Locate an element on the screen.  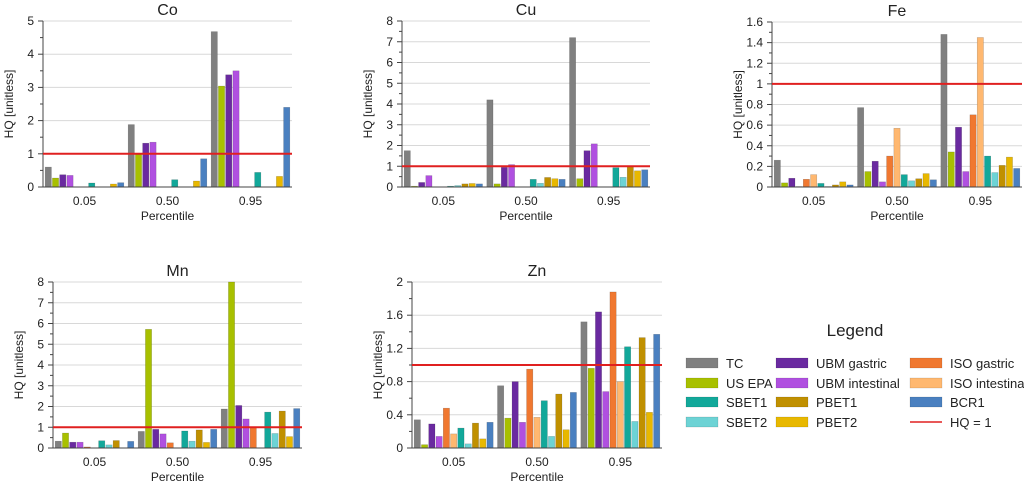
chart-title: Mn is located at coordinates (177, 271).